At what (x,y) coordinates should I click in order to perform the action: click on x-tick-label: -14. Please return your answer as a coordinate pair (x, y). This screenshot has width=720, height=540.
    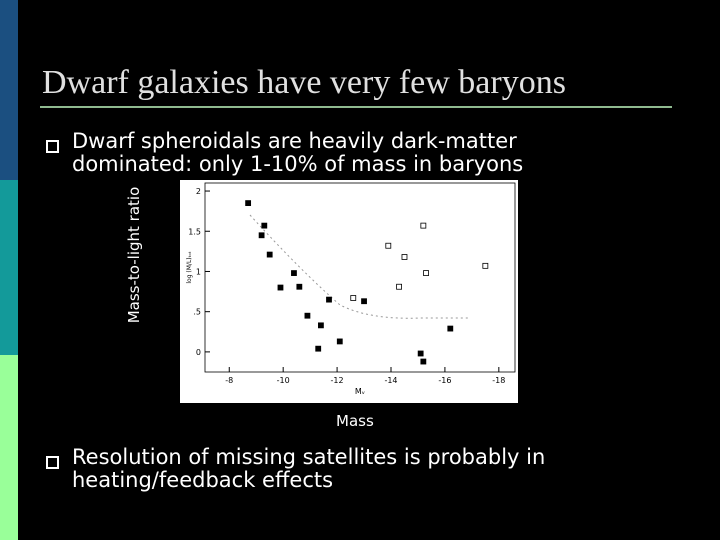
    Looking at the image, I should click on (390, 380).